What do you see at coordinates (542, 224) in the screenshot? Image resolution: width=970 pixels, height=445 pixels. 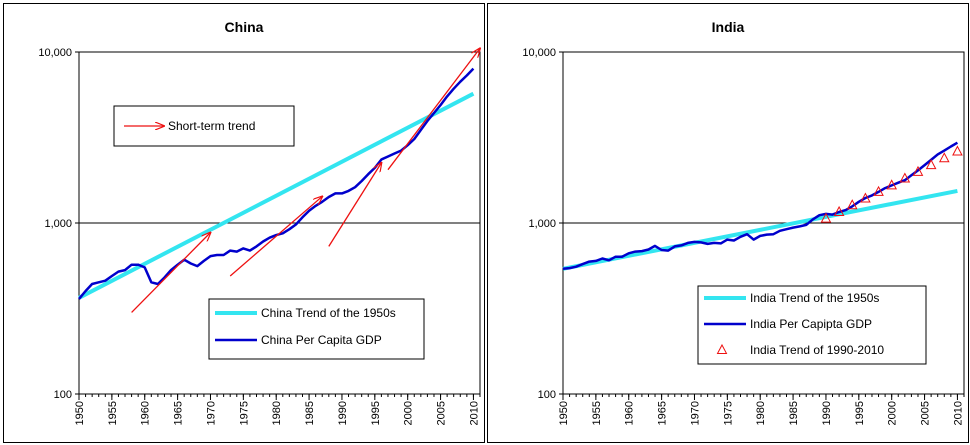 I see `india-y-tick-label-1: 1,000` at bounding box center [542, 224].